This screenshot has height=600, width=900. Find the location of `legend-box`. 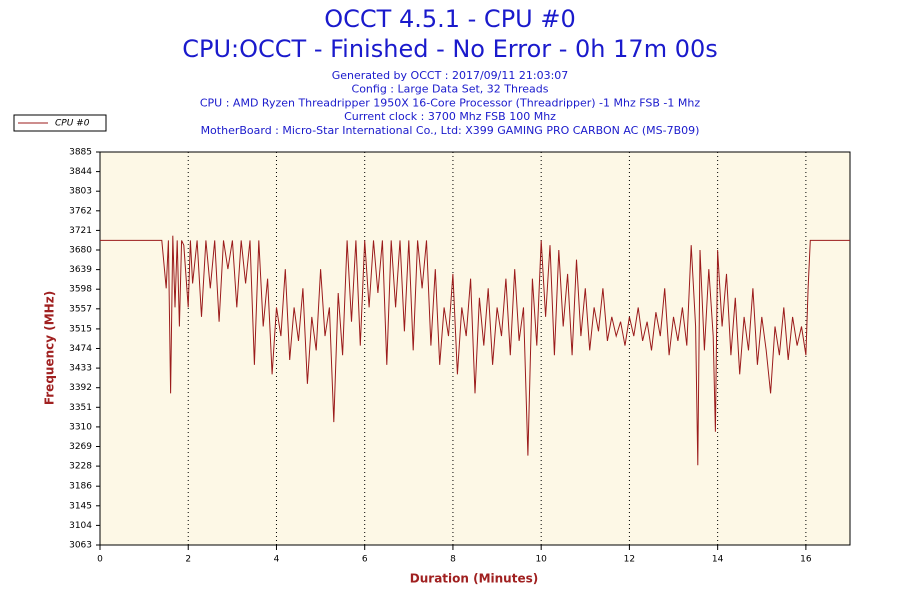

legend-box is located at coordinates (60, 123).